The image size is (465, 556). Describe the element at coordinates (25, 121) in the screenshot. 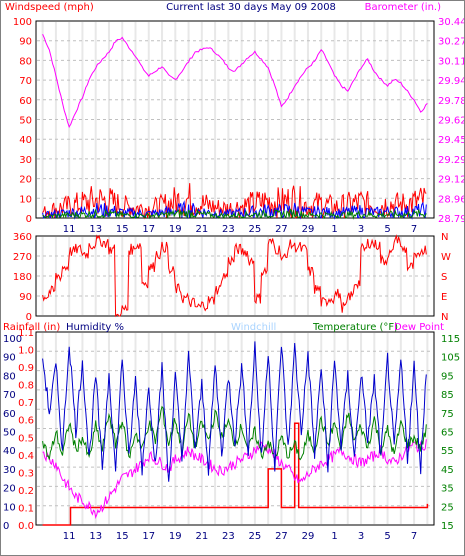

I see `y-tick-label: 50` at that location.